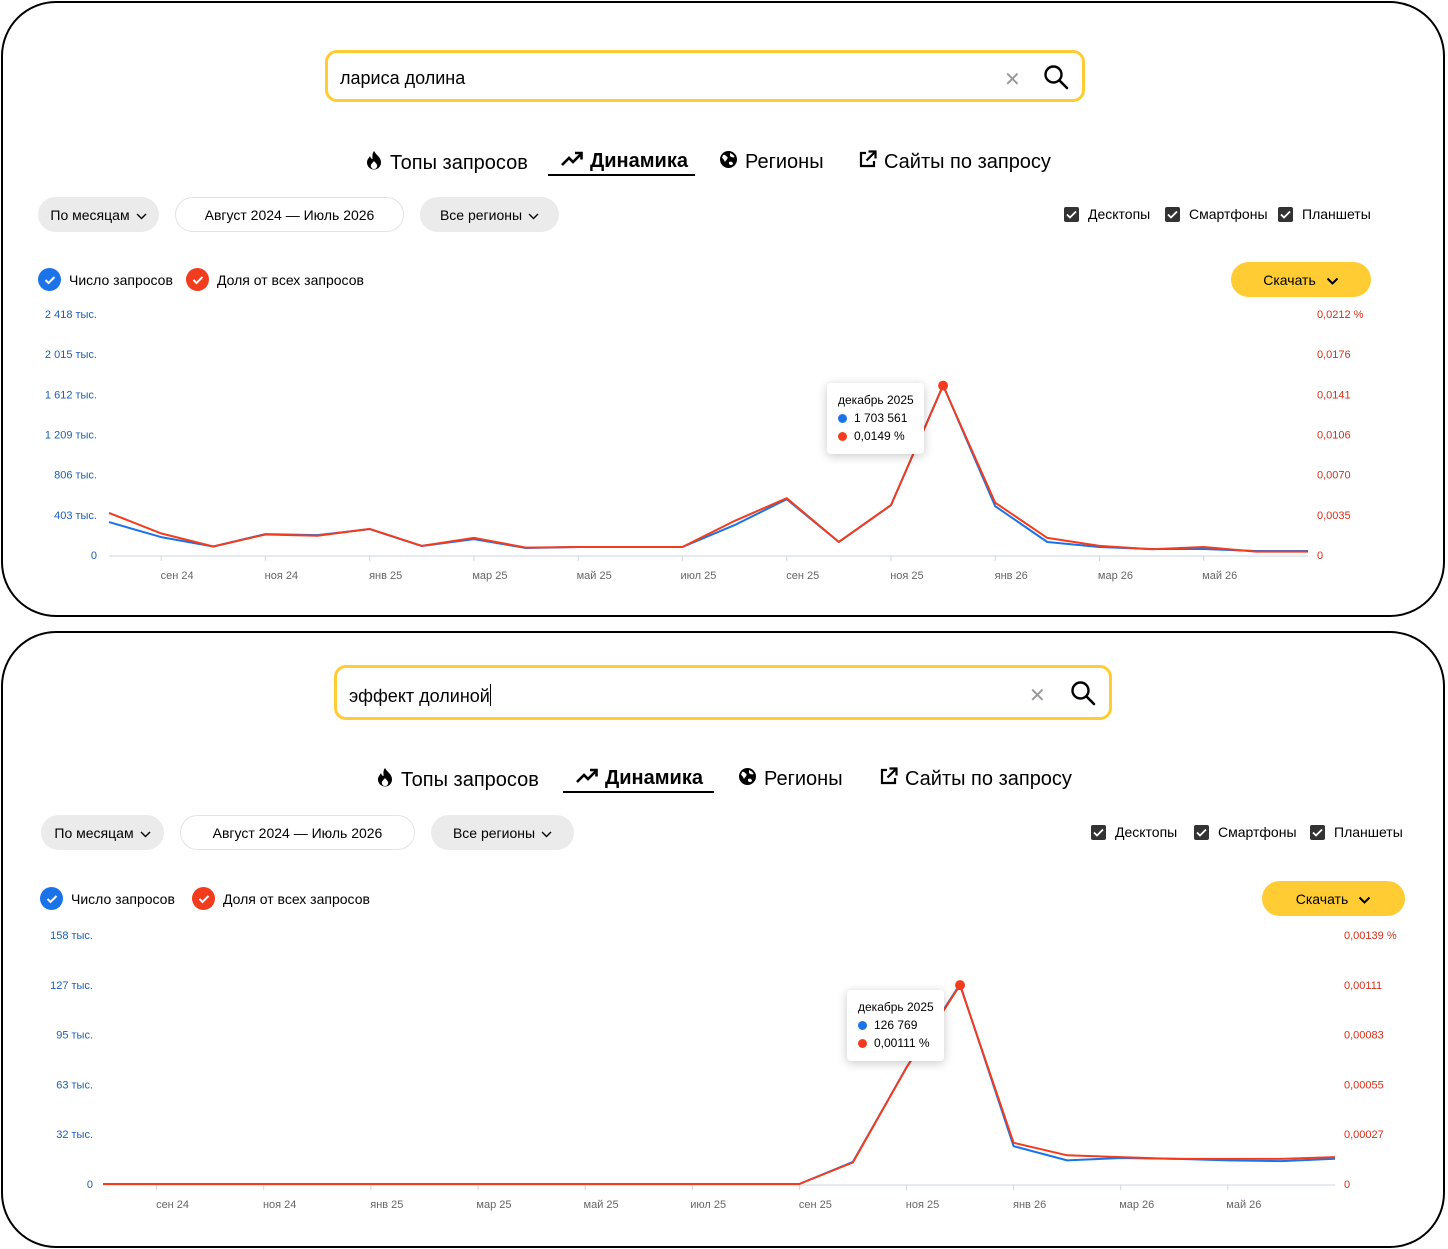 This screenshot has height=1249, width=1448. What do you see at coordinates (1334, 395) in the screenshot?
I see `y-right-tick-label: 0,0141` at bounding box center [1334, 395].